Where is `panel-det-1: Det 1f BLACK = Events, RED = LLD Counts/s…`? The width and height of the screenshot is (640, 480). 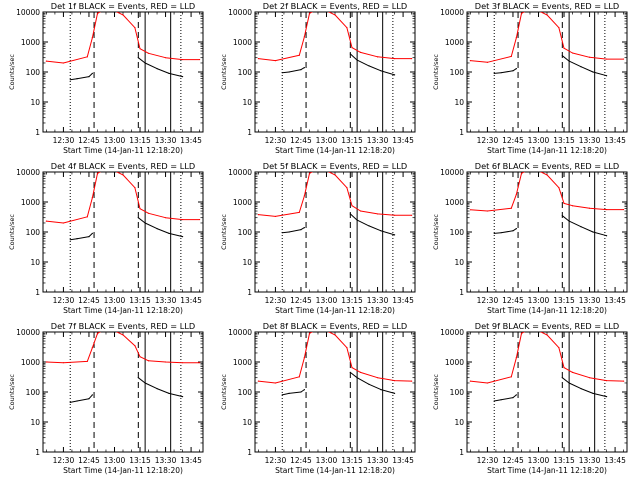
panel-det-1: Det 1f BLACK = Events, RED = LLD Counts/s… is located at coordinates (106, 78).